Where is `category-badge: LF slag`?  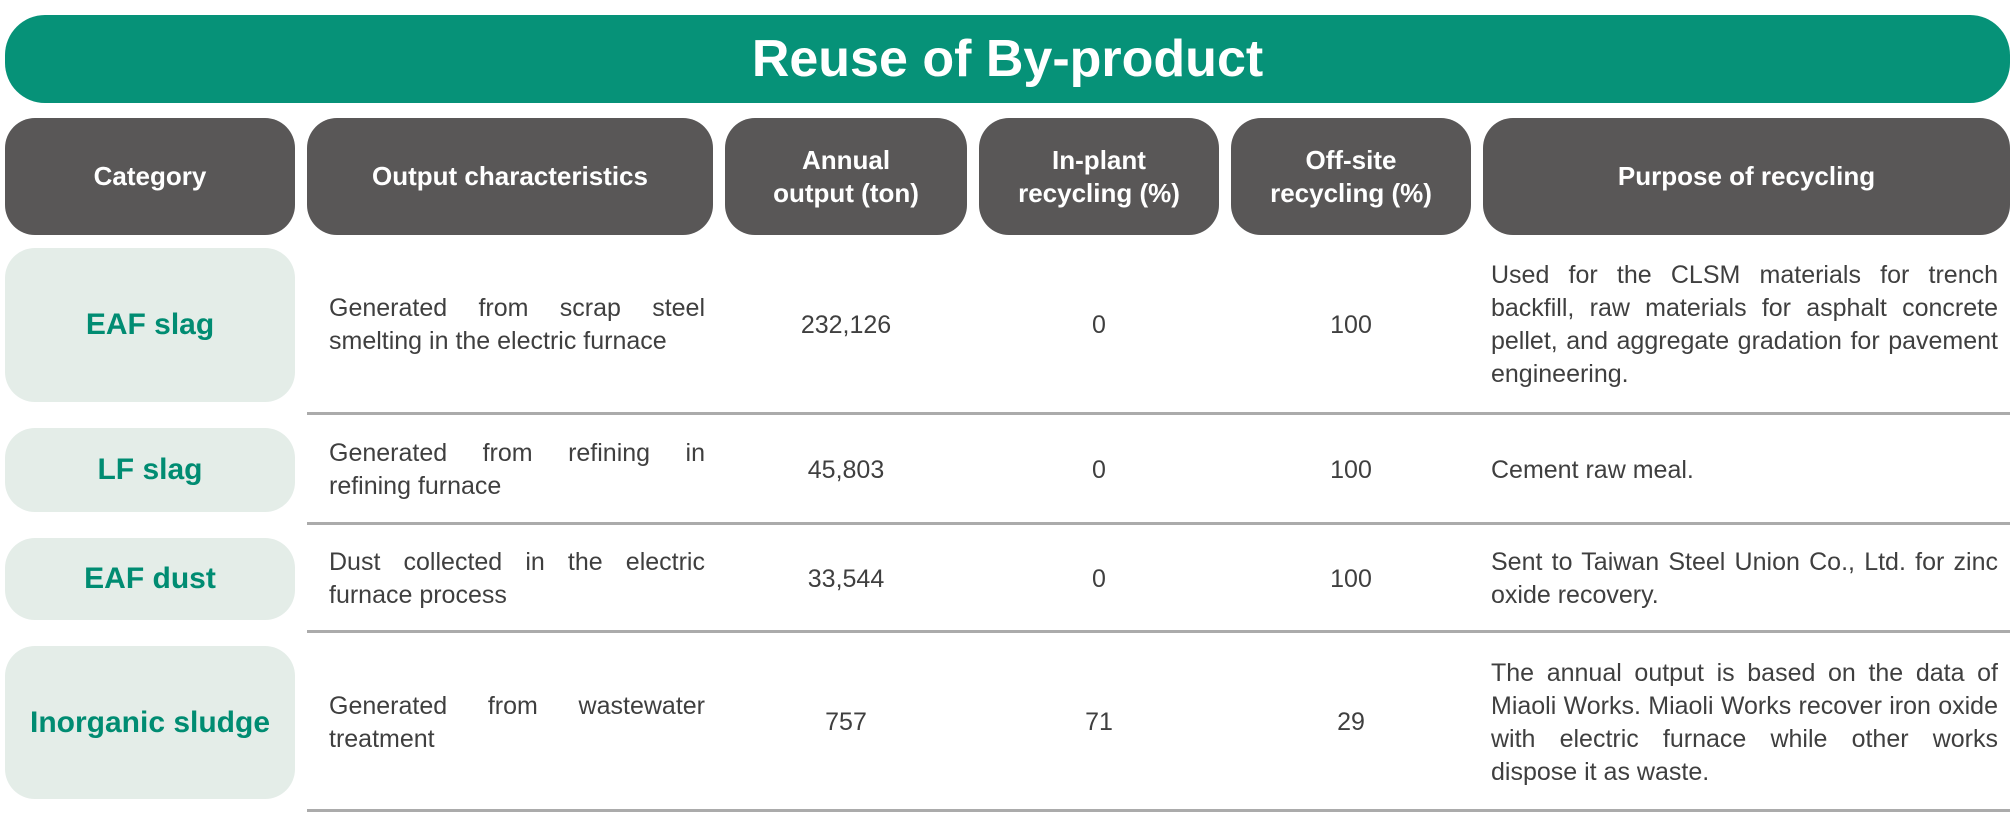
category-badge: LF slag is located at coordinates (150, 470).